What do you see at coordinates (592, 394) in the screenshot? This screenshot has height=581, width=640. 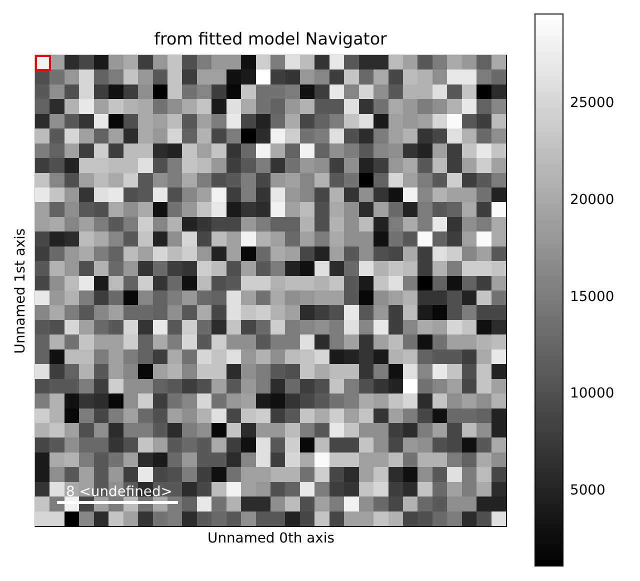 I see `color-bar-label: 10000` at bounding box center [592, 394].